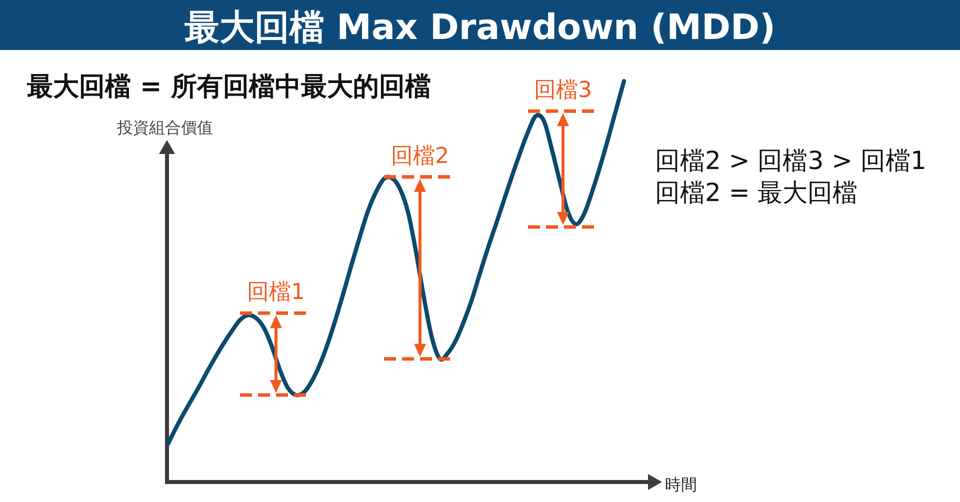  Describe the element at coordinates (276, 293) in the screenshot. I see `ref-line-label: 回檔1` at that location.